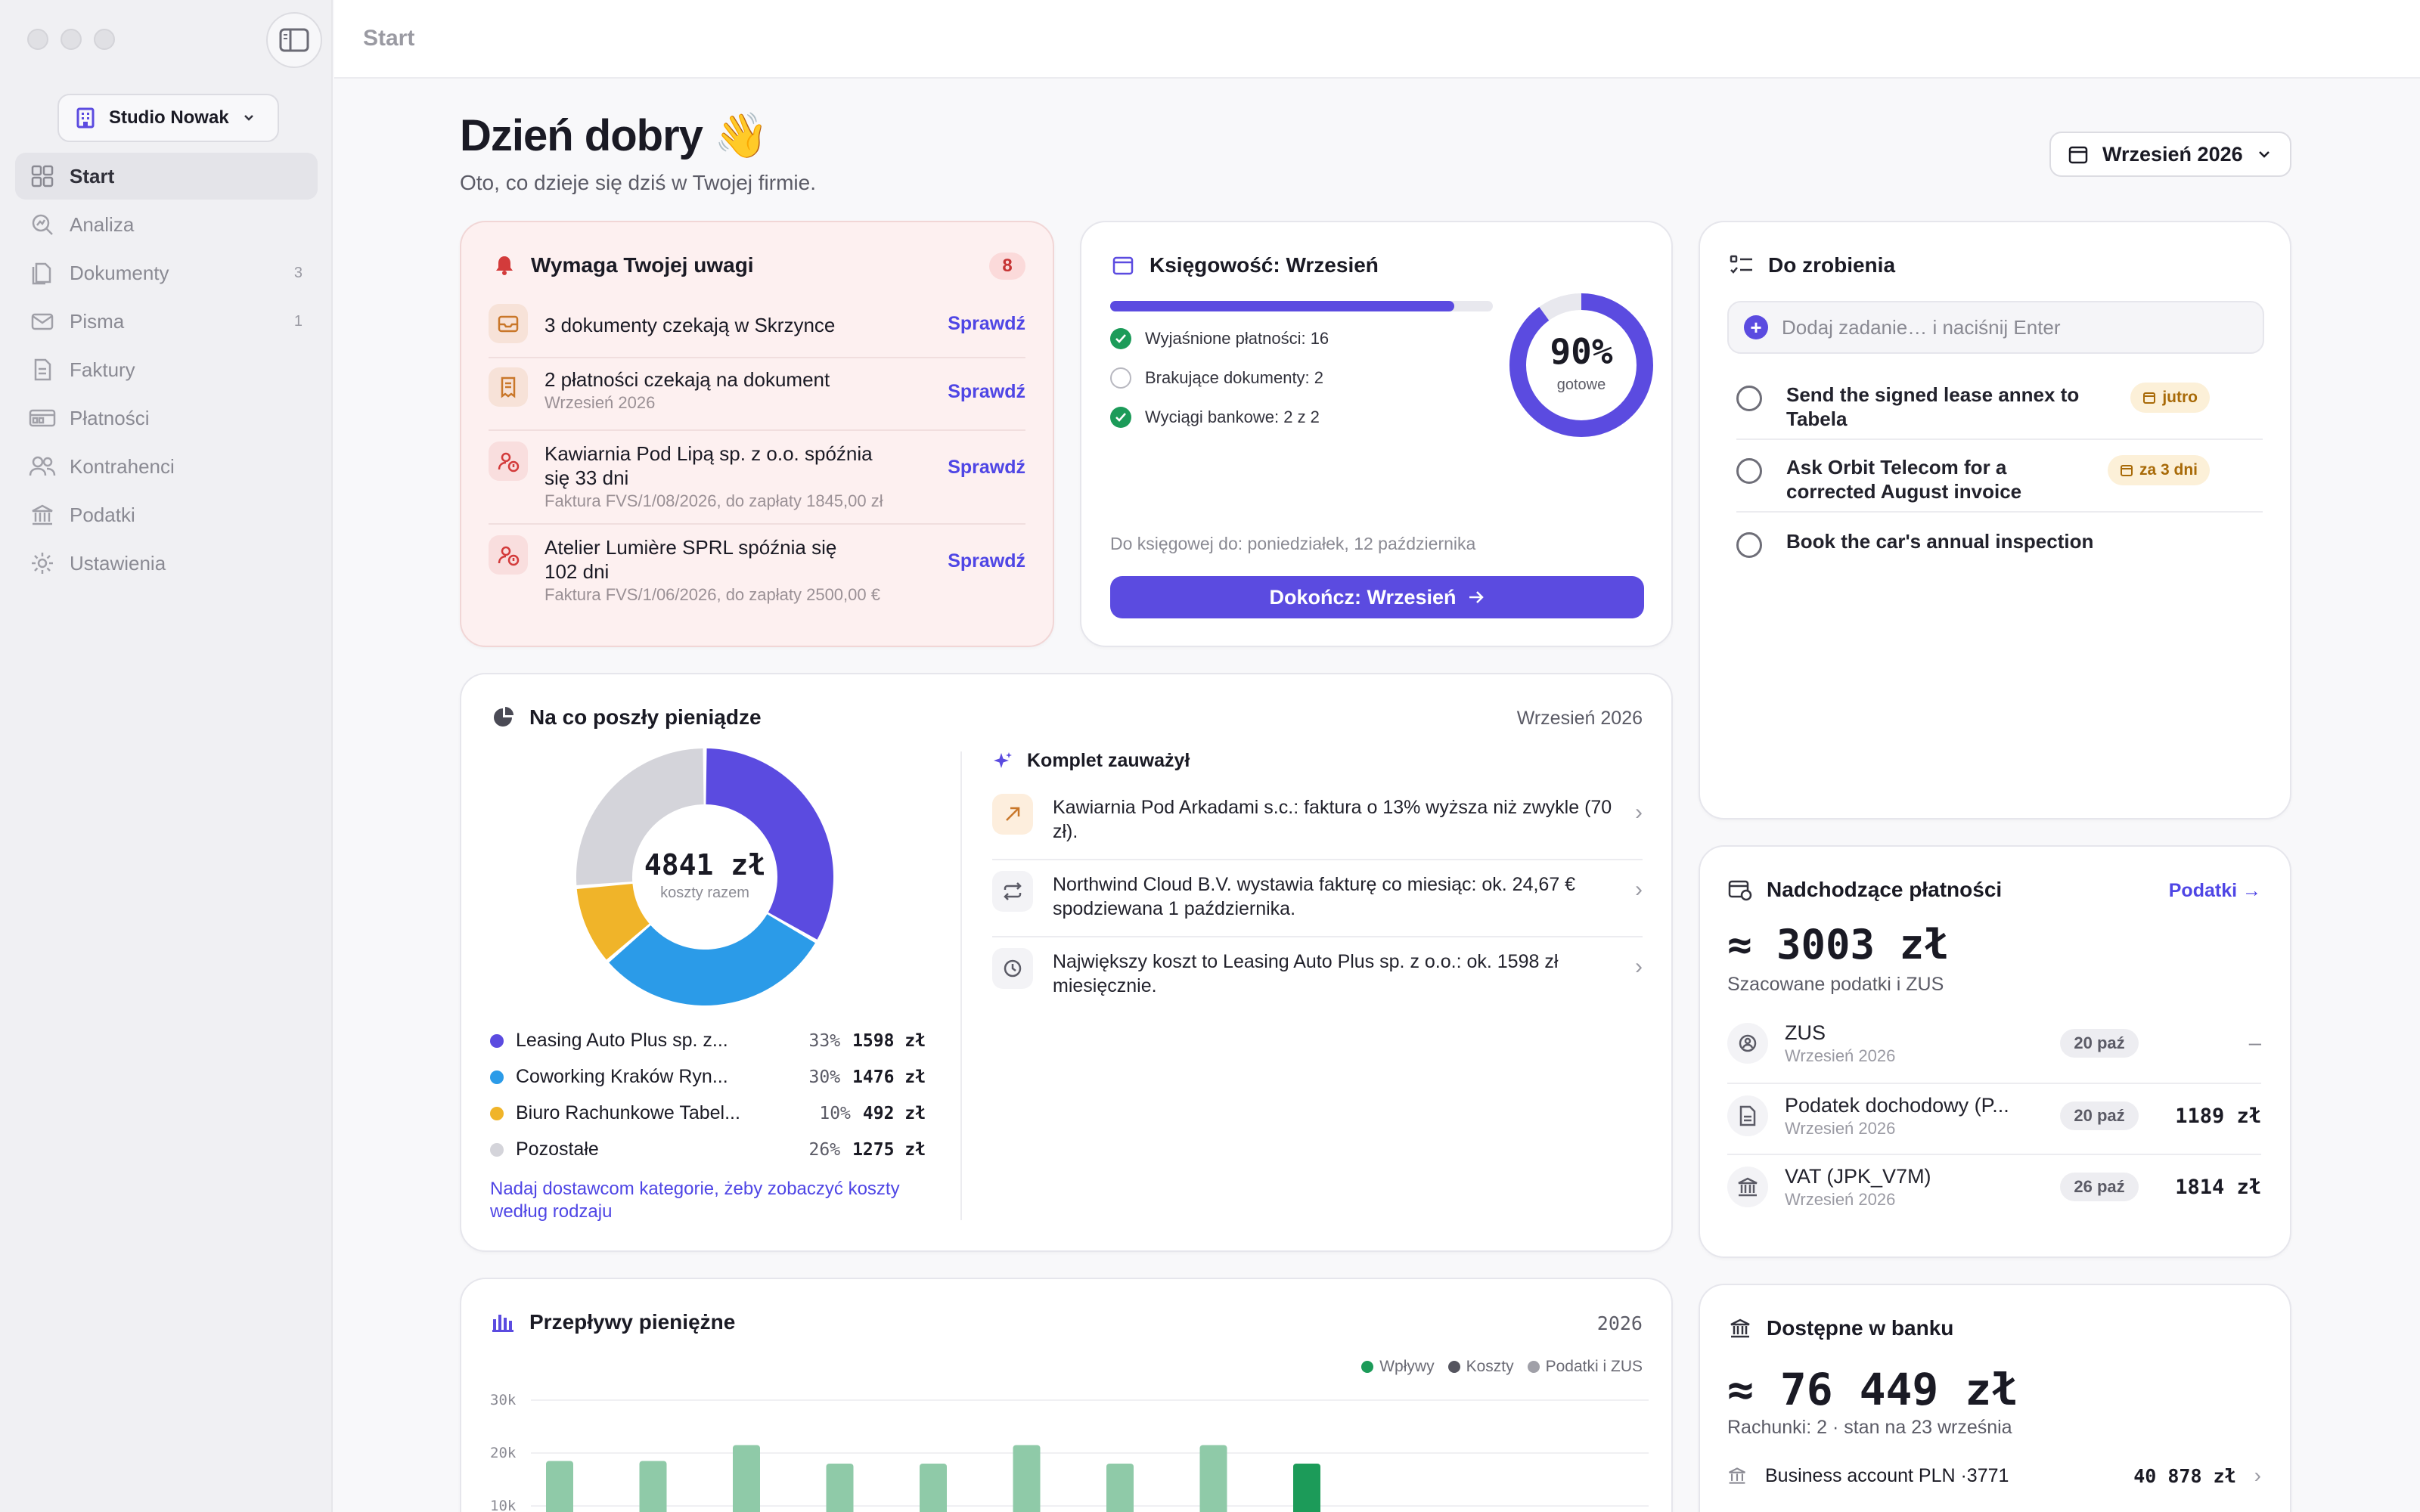 This screenshot has height=1512, width=2420. What do you see at coordinates (1994, 1476) in the screenshot?
I see `bank-account-row: Business account PLN ·3771 40 878 zł ›` at bounding box center [1994, 1476].